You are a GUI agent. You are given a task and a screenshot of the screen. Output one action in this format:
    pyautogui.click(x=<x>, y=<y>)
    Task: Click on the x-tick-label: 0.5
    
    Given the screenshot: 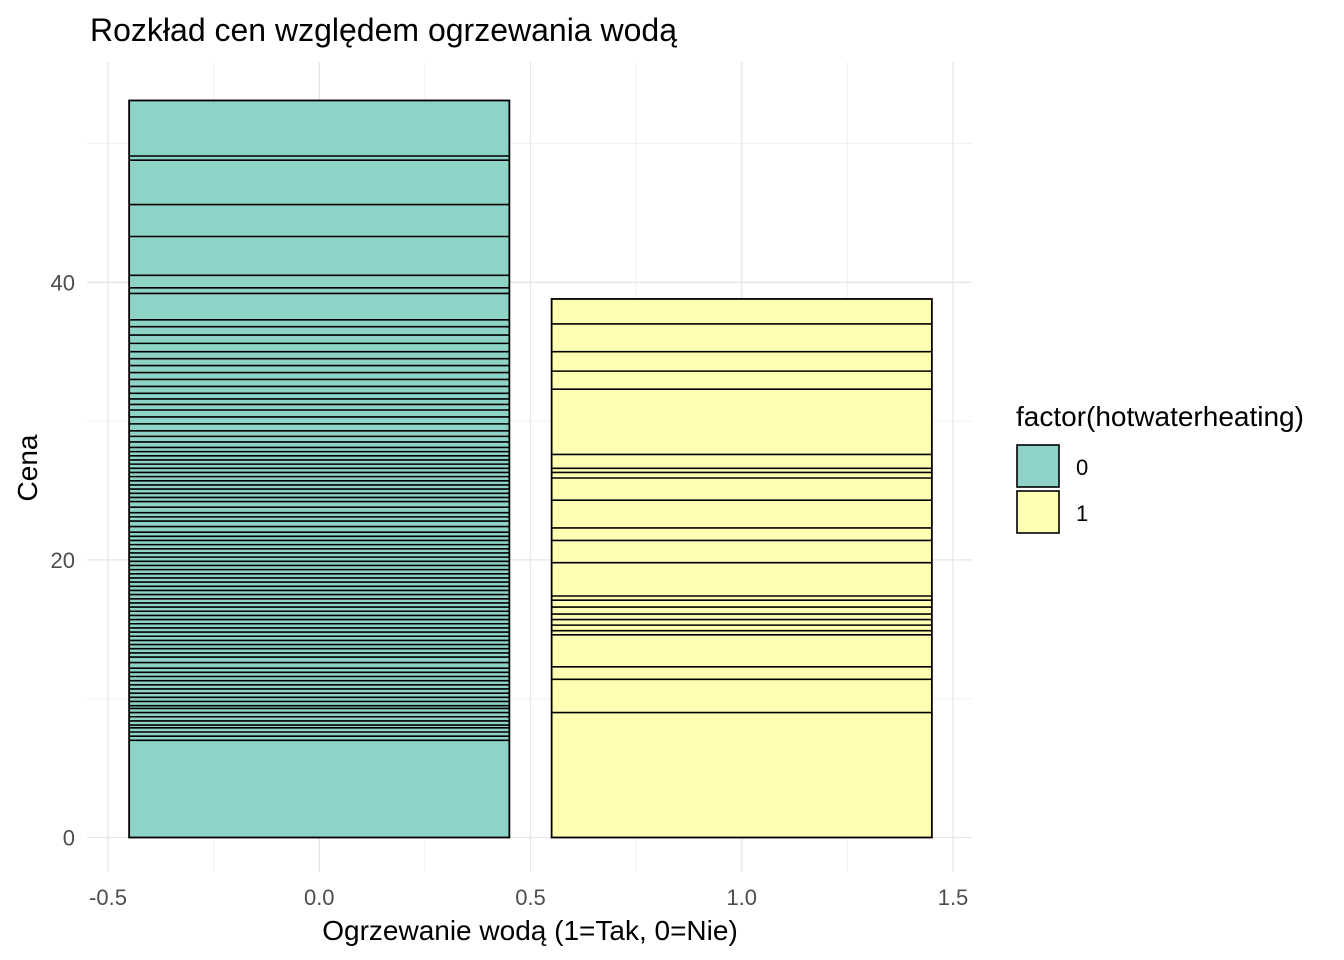 What is the action you would take?
    pyautogui.click(x=530, y=897)
    